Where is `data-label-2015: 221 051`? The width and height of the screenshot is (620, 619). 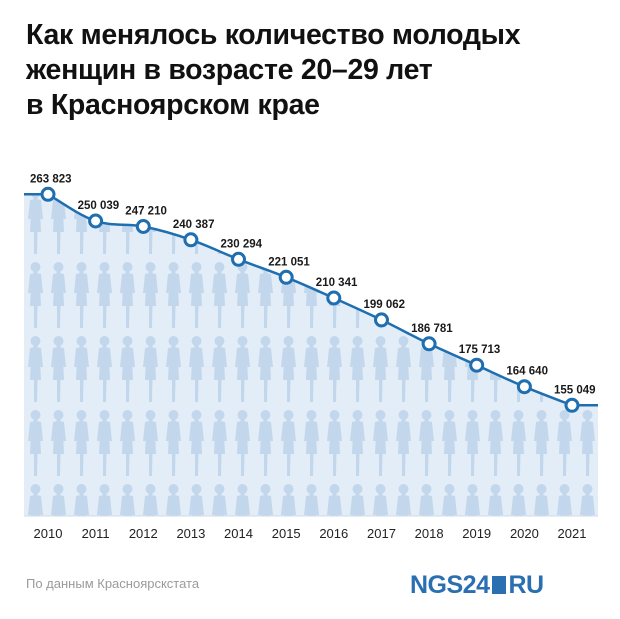 data-label-2015: 221 051 is located at coordinates (289, 262).